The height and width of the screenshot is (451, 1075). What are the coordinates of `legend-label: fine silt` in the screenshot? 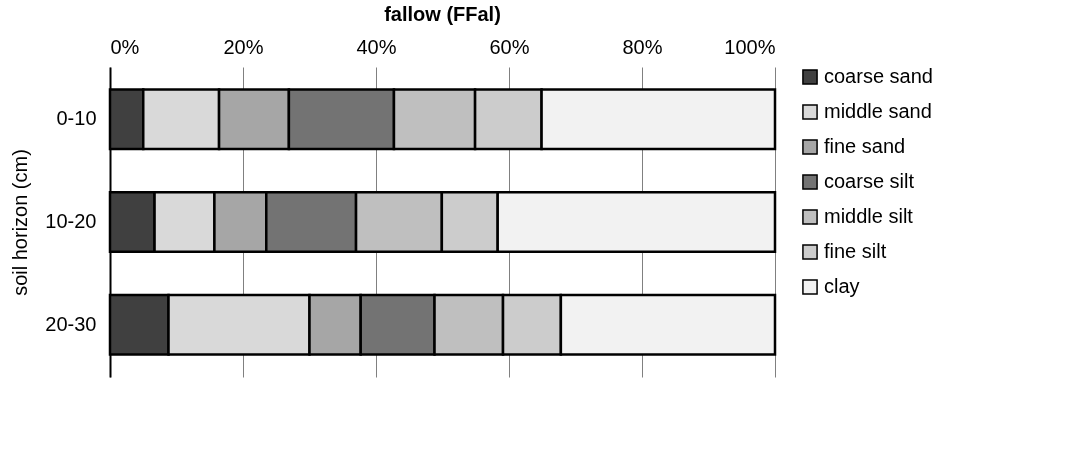 It's located at (855, 251).